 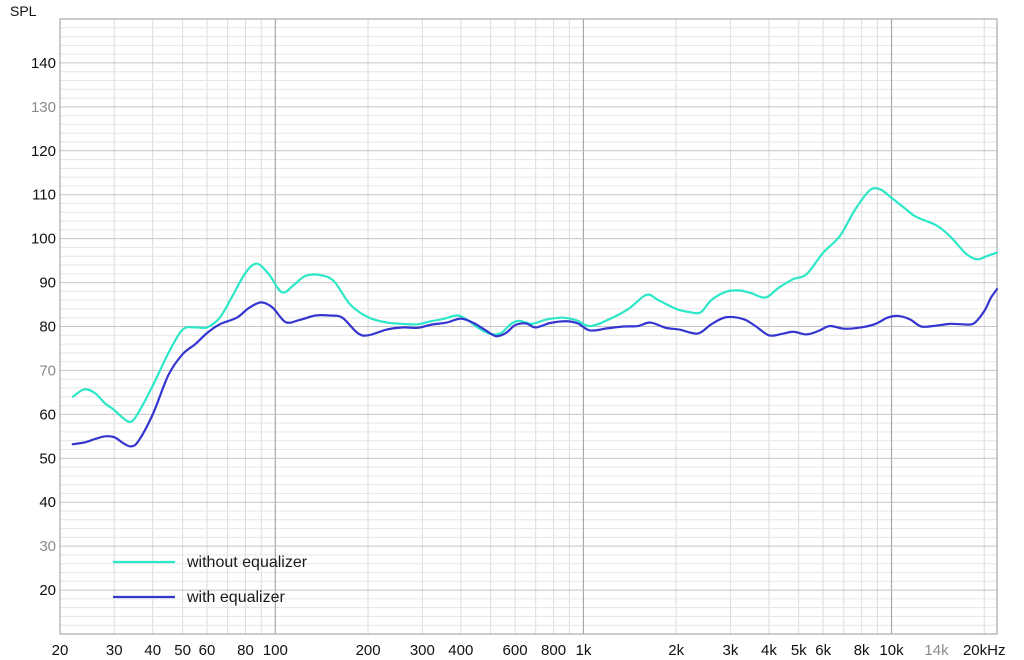 What do you see at coordinates (823, 650) in the screenshot?
I see `x-tick-label: 6k` at bounding box center [823, 650].